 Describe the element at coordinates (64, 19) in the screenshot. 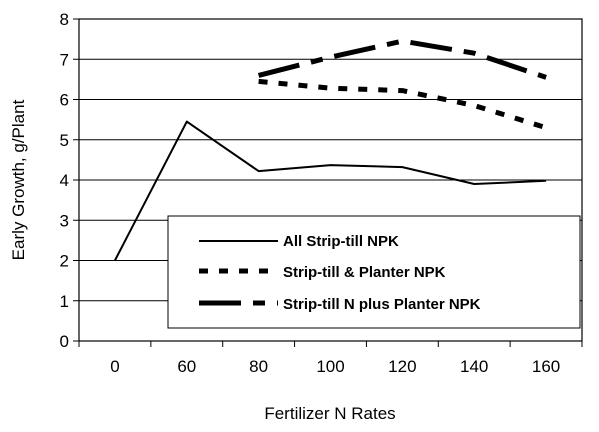

I see `y-tick-label: 8` at that location.